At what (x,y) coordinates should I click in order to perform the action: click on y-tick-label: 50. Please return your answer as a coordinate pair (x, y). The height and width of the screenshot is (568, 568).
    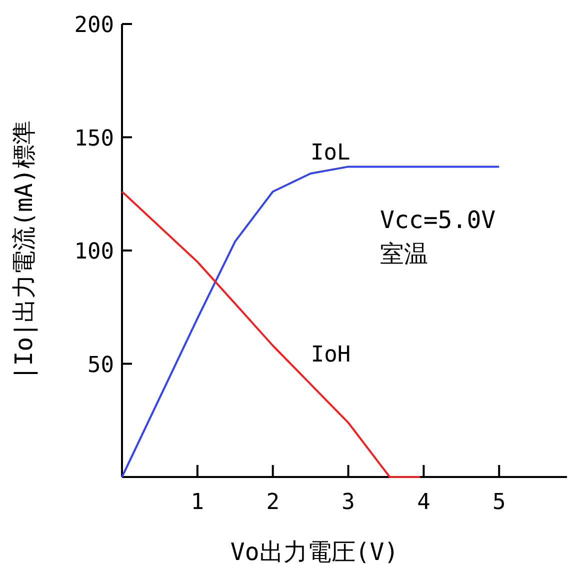
    Looking at the image, I should click on (101, 365).